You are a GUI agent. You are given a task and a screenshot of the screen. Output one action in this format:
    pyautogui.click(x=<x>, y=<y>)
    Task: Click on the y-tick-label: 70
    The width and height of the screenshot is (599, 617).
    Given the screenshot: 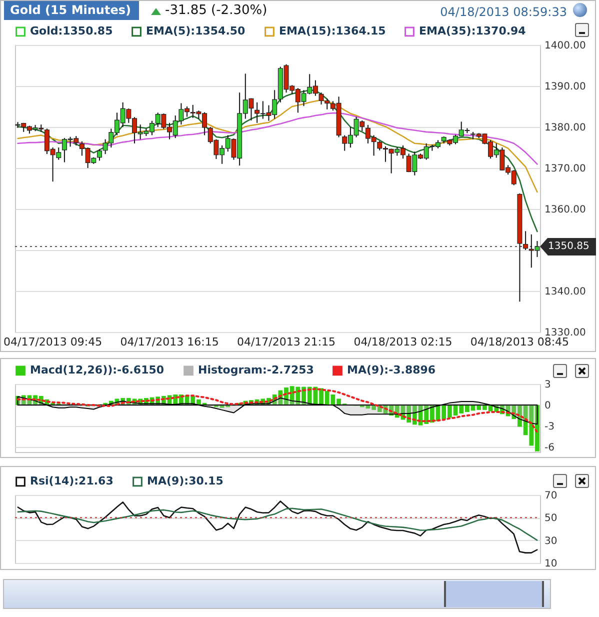 What is the action you would take?
    pyautogui.click(x=551, y=496)
    